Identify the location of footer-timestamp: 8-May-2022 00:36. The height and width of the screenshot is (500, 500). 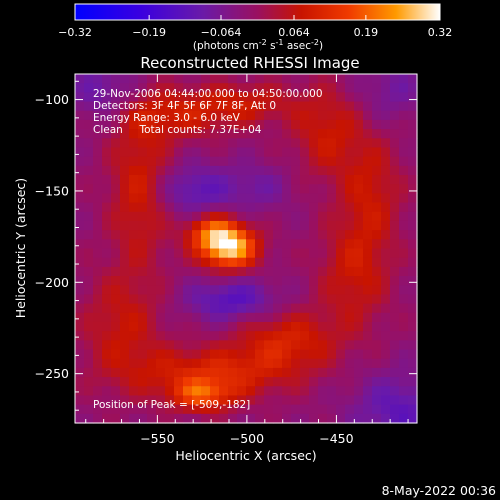
(439, 490).